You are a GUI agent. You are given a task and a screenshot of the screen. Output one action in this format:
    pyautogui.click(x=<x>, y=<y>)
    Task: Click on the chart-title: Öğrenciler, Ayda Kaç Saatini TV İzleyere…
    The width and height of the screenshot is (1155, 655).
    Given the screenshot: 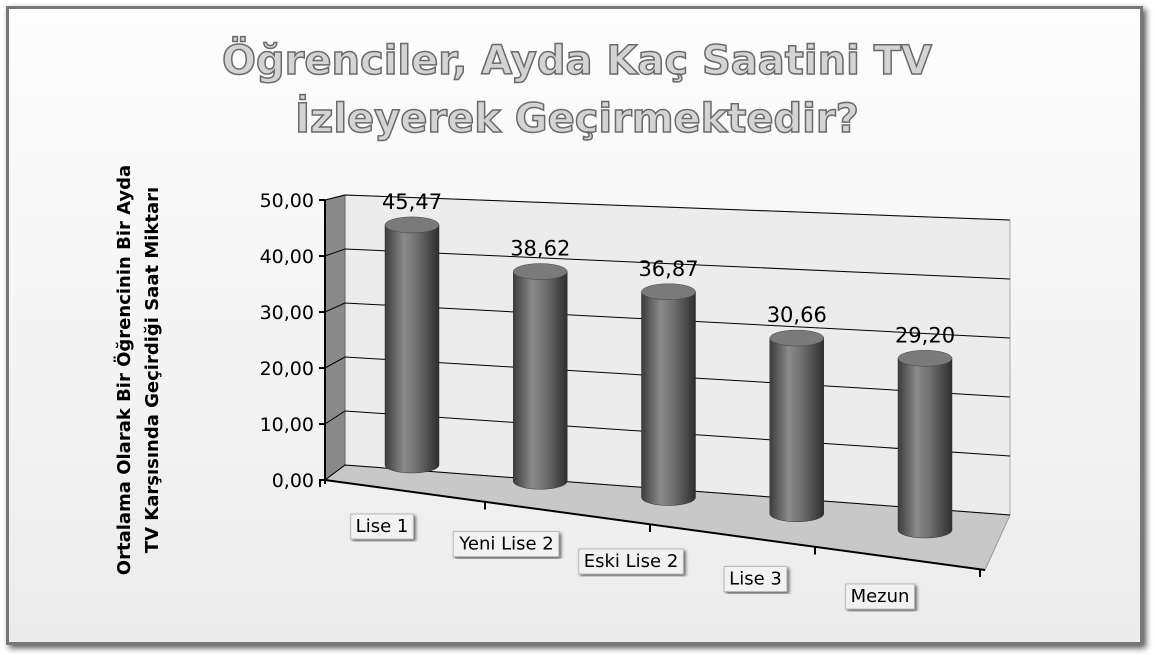 What is the action you would take?
    pyautogui.click(x=576, y=90)
    